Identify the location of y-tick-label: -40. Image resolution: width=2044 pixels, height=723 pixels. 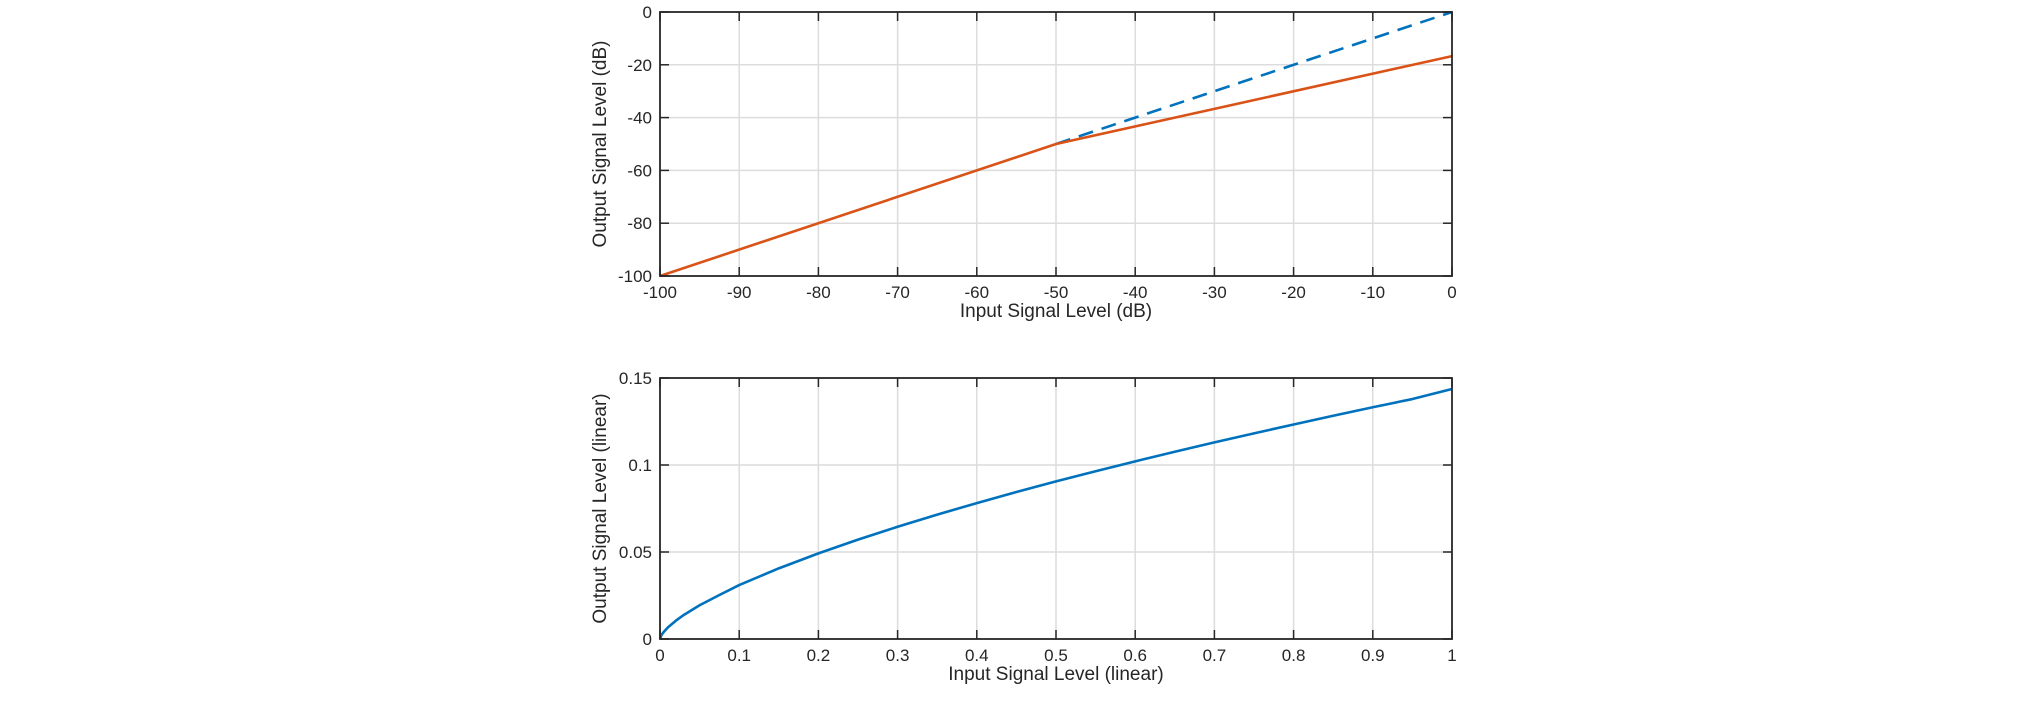
(639, 118).